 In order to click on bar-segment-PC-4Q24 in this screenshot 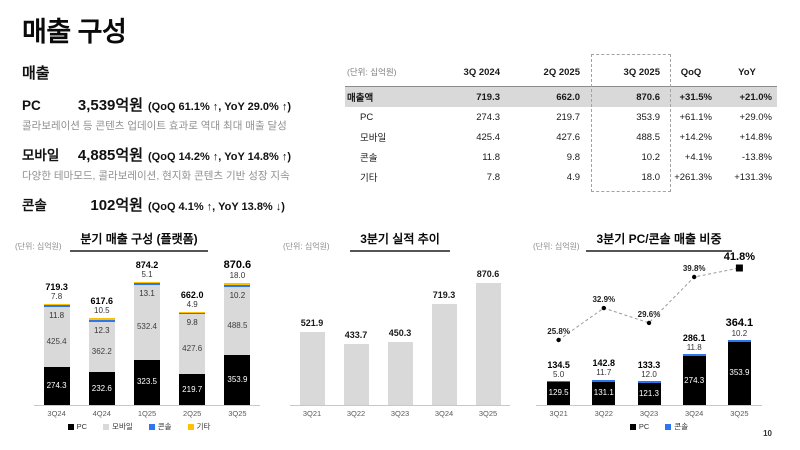, I will do `click(101, 388)`.